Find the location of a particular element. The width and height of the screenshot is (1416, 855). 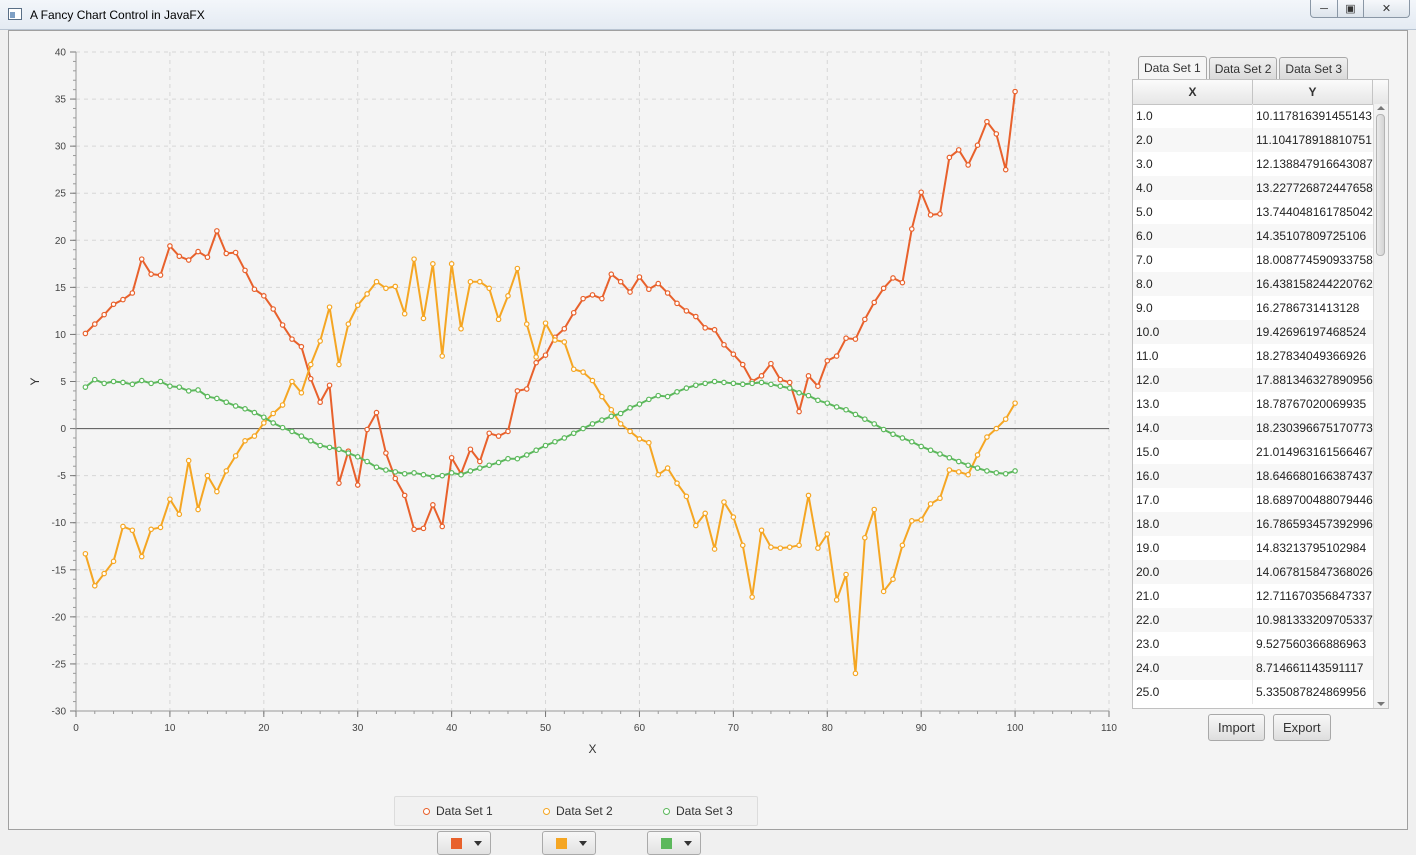

table-row: 21.0 12.711670356847337 is located at coordinates (1253, 596).